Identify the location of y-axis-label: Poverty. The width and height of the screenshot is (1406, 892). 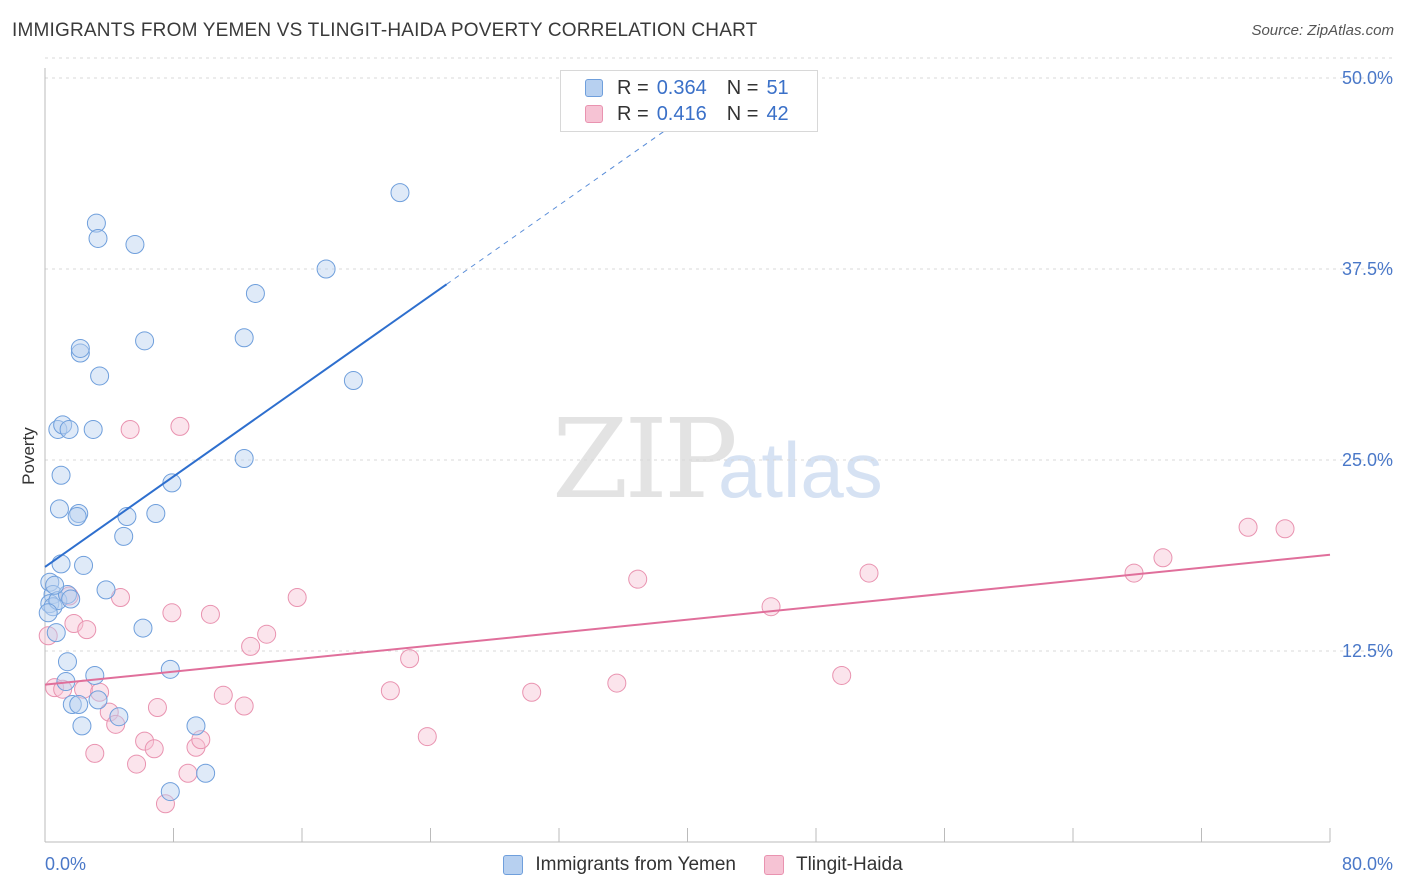
(28, 456).